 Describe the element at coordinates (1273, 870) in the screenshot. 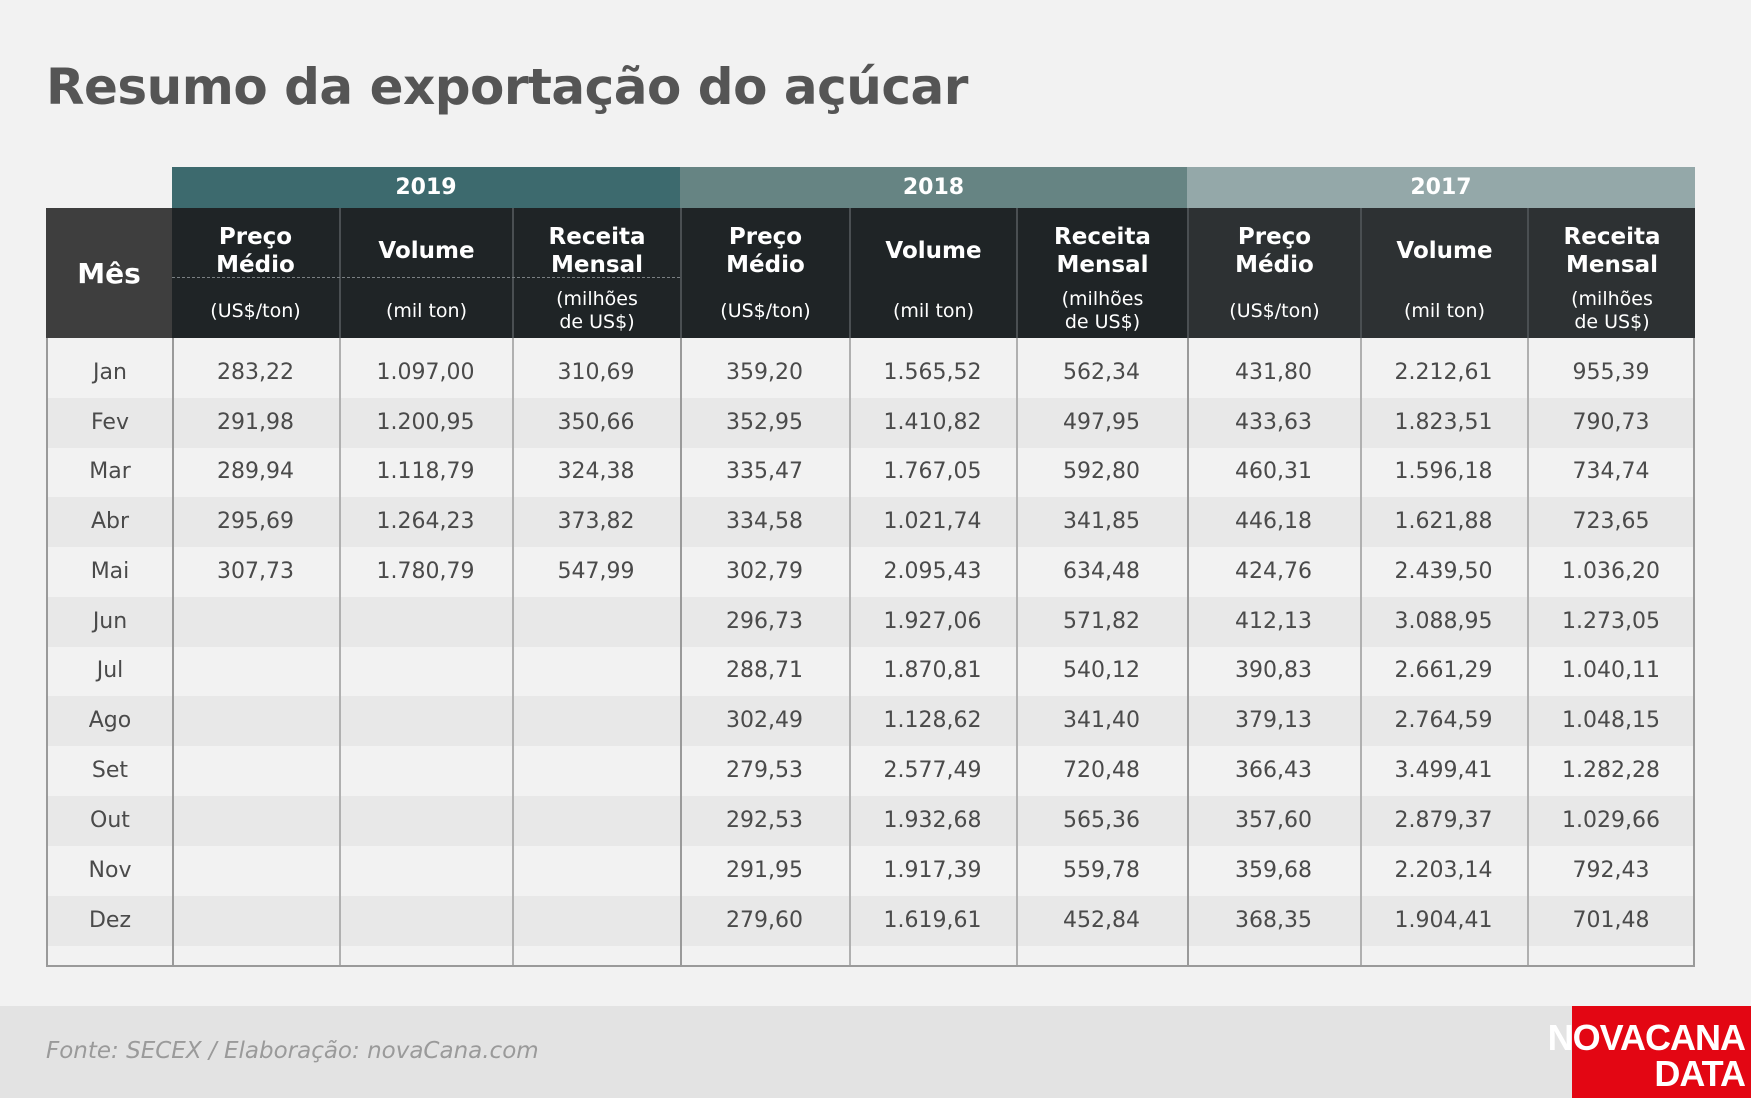

I see `value-cell: 359,68` at that location.